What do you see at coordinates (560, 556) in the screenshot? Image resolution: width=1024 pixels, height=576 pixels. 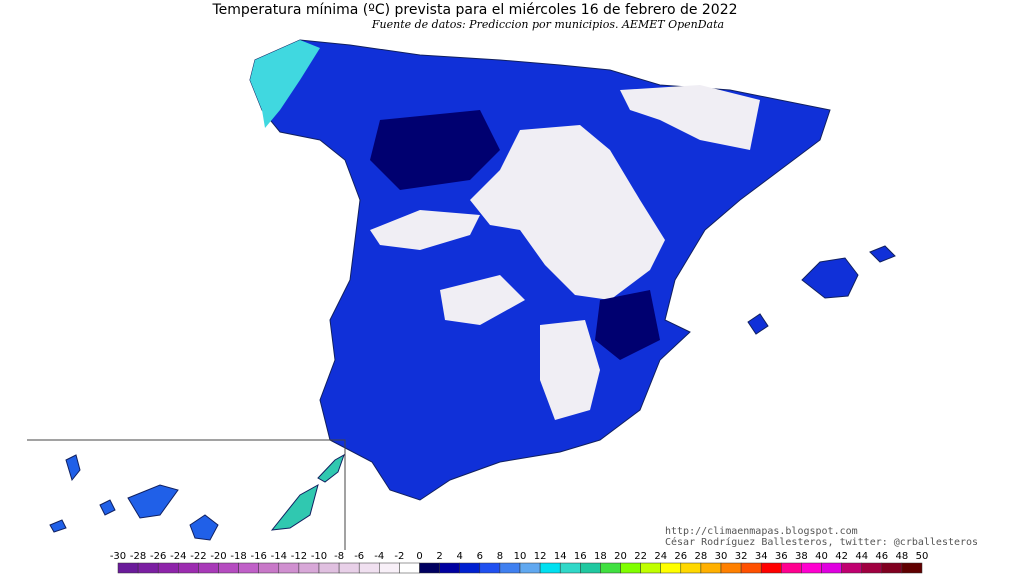 I see `colorbar-tick-label: 14` at bounding box center [560, 556].